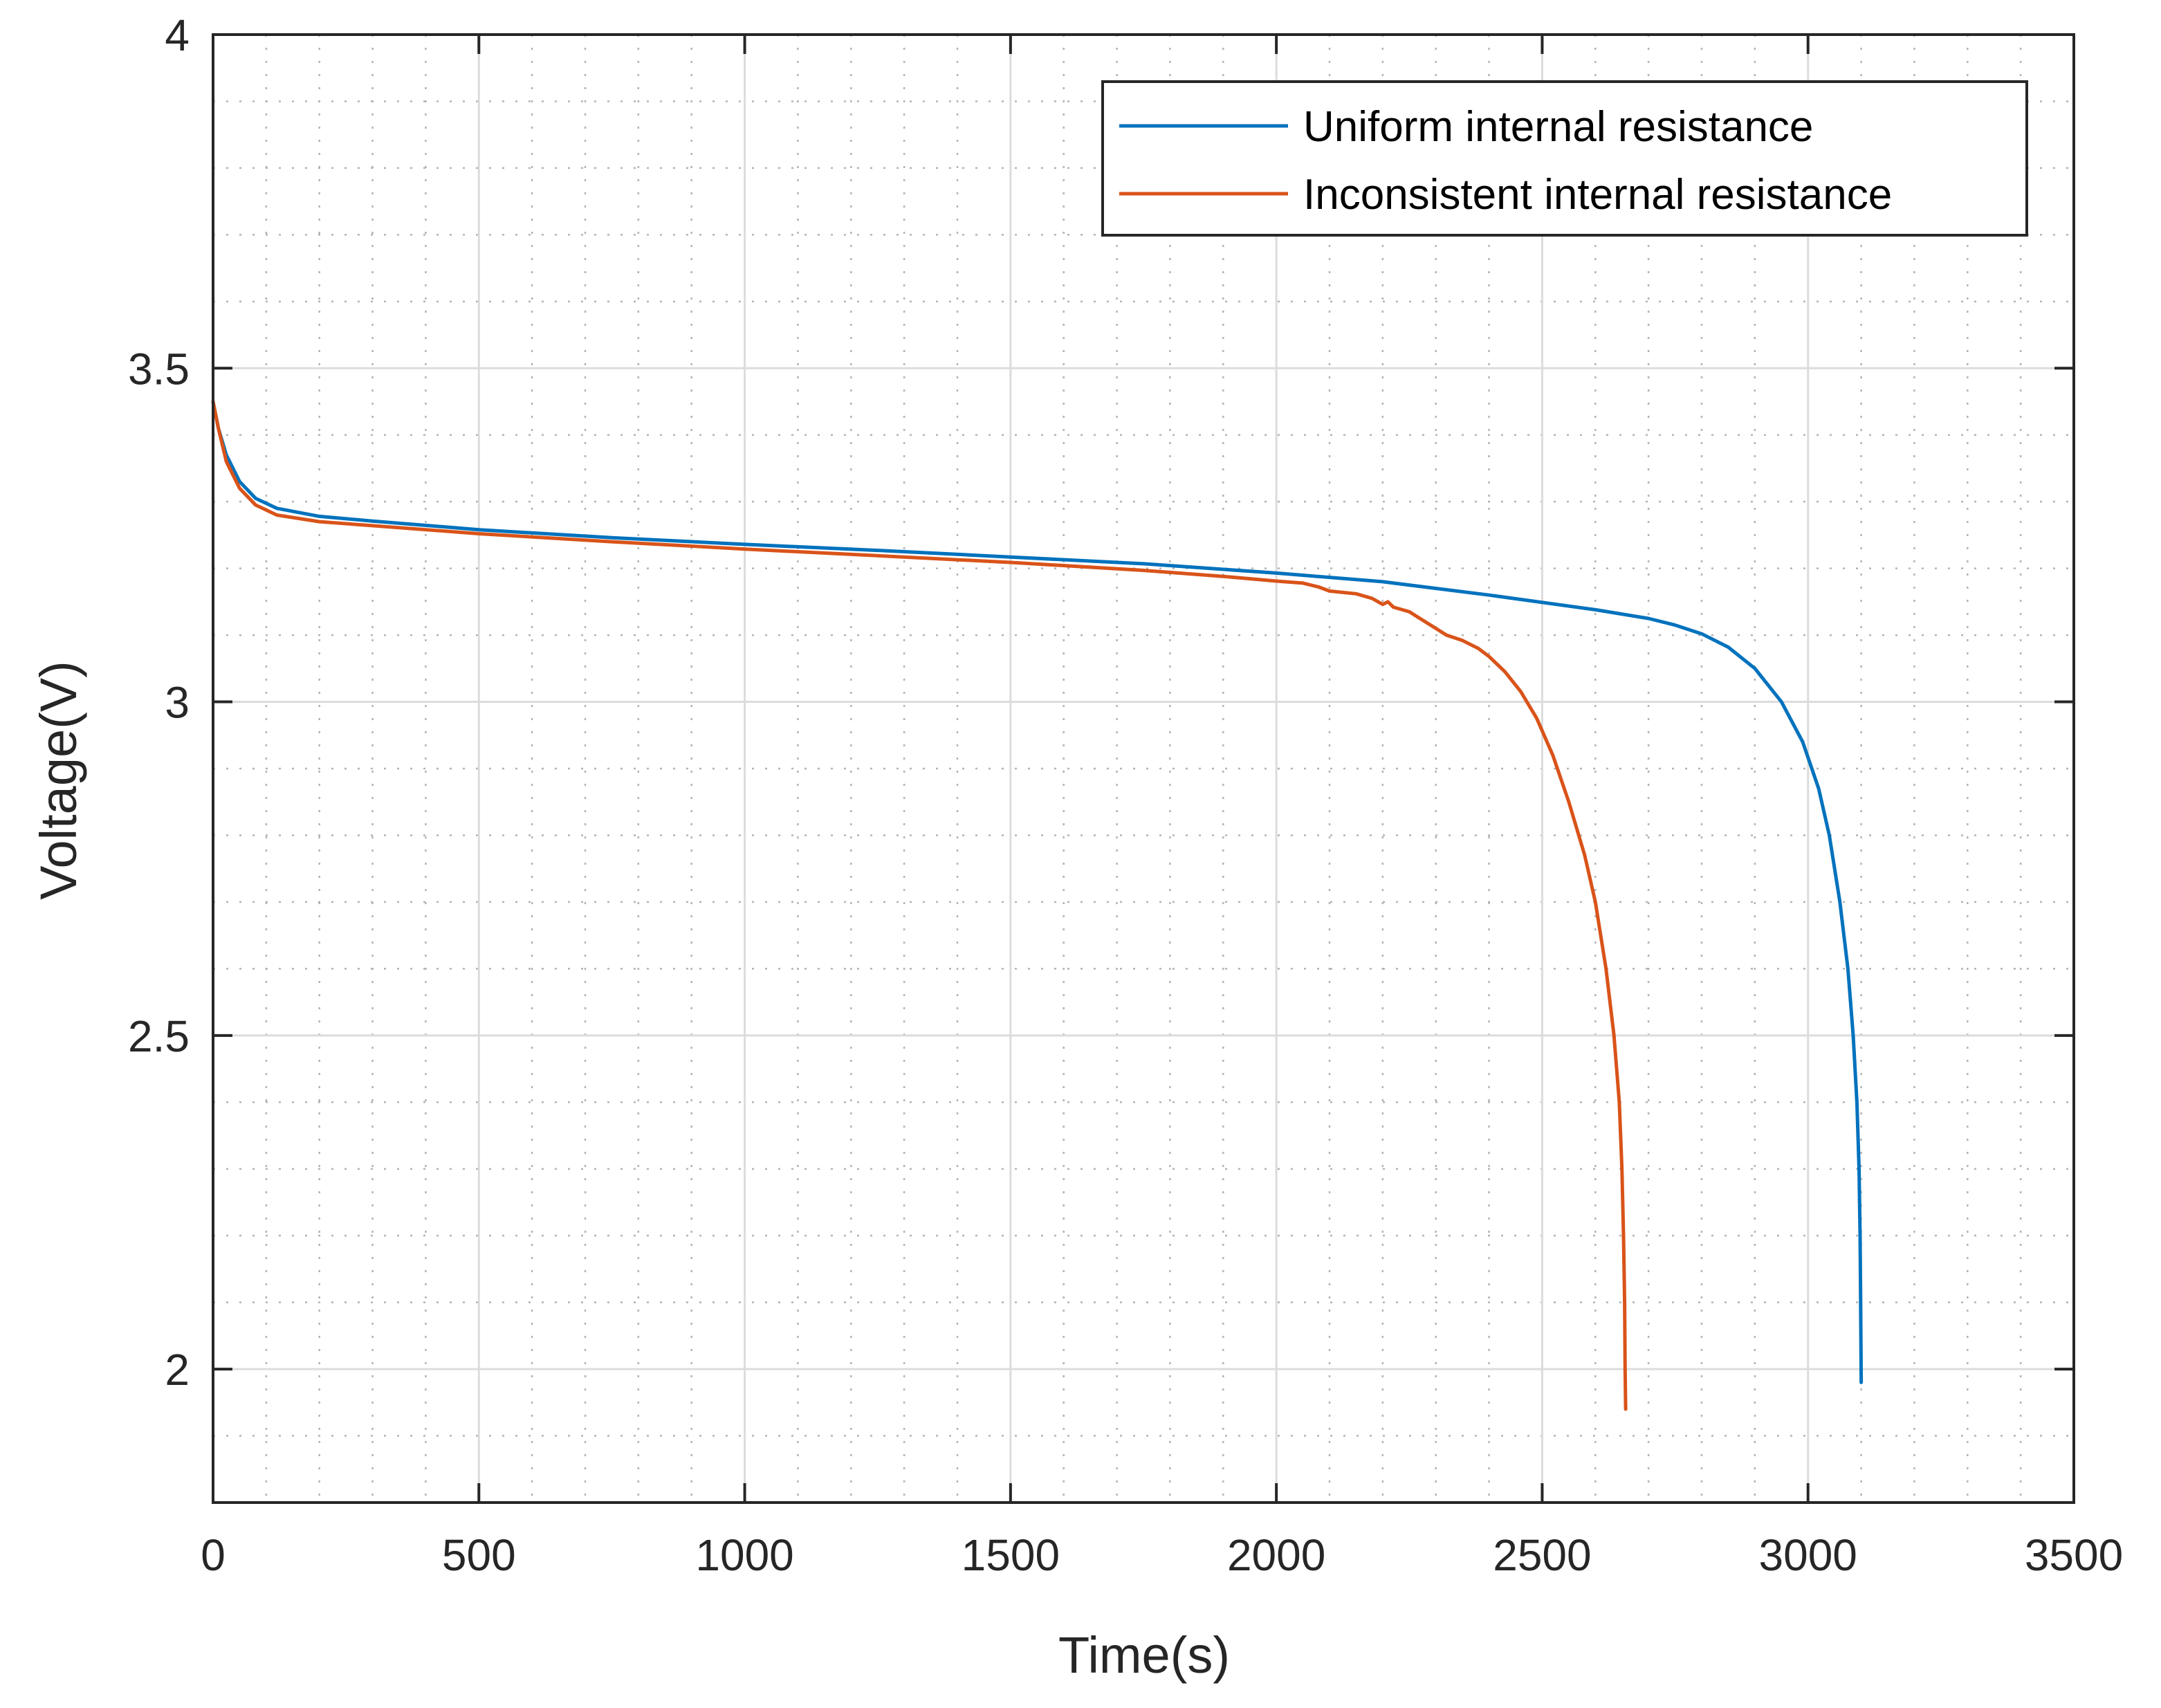 The height and width of the screenshot is (1708, 2161). Describe the element at coordinates (177, 35) in the screenshot. I see `y-tick-label: 4` at that location.